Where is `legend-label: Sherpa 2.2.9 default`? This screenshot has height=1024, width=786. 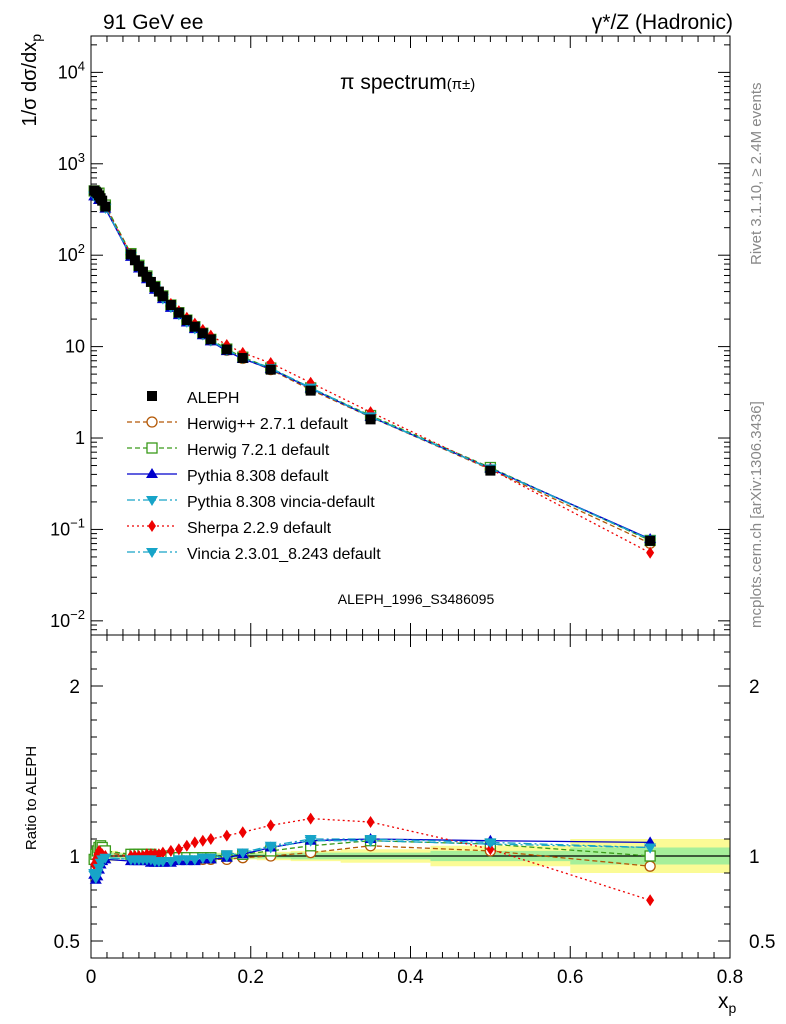 legend-label: Sherpa 2.2.9 default is located at coordinates (259, 528).